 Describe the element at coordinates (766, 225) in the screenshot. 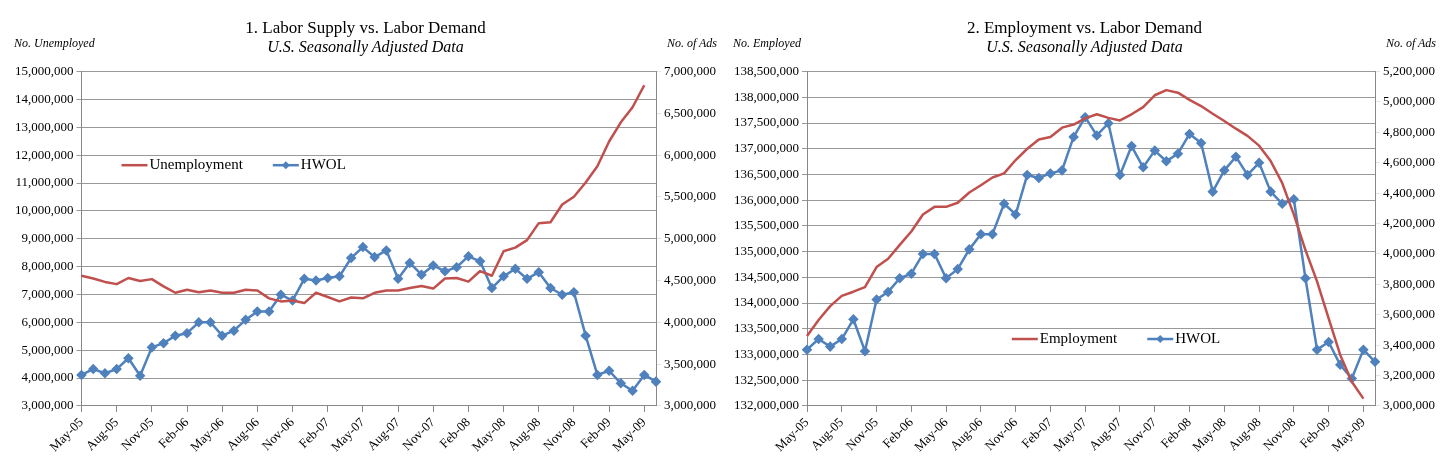

I see `y-tick-label: 135,500,000` at that location.